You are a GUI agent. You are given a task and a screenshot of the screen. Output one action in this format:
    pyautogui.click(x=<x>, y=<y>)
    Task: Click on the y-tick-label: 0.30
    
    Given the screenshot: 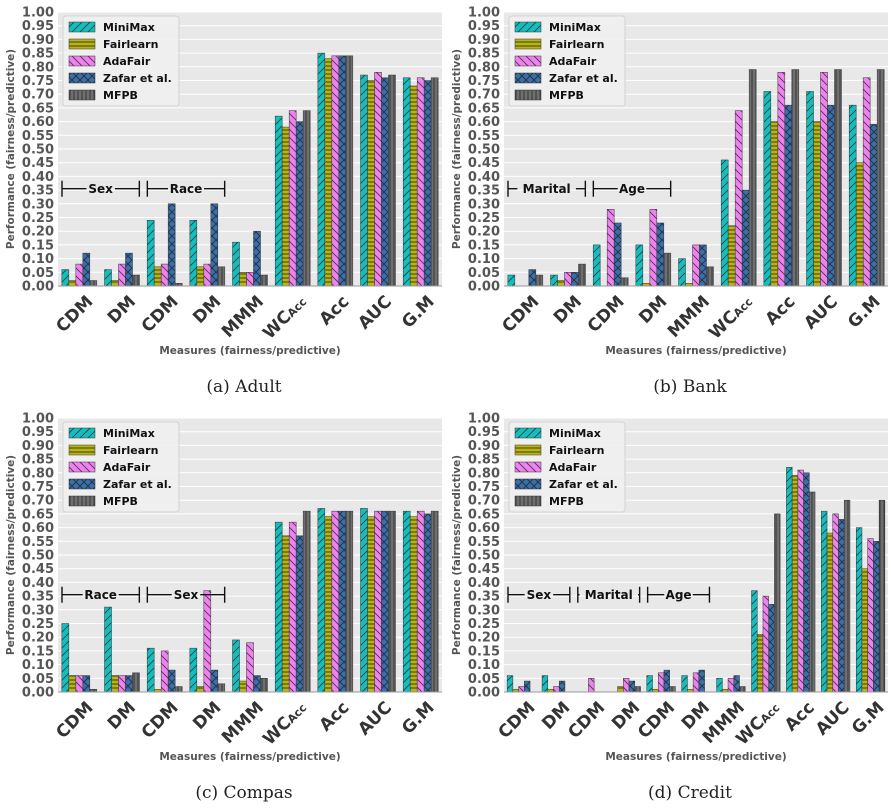 What is the action you would take?
    pyautogui.click(x=38, y=610)
    